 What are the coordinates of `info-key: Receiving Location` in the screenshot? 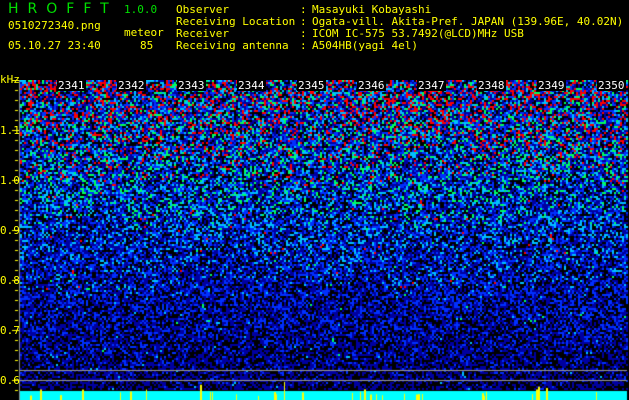 It's located at (236, 21).